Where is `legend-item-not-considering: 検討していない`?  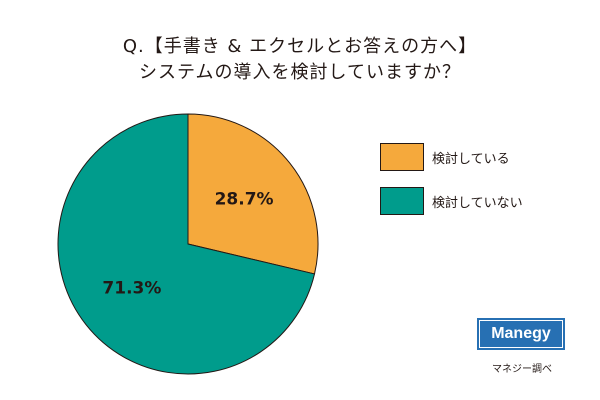 legend-item-not-considering: 検討していない is located at coordinates (451, 201).